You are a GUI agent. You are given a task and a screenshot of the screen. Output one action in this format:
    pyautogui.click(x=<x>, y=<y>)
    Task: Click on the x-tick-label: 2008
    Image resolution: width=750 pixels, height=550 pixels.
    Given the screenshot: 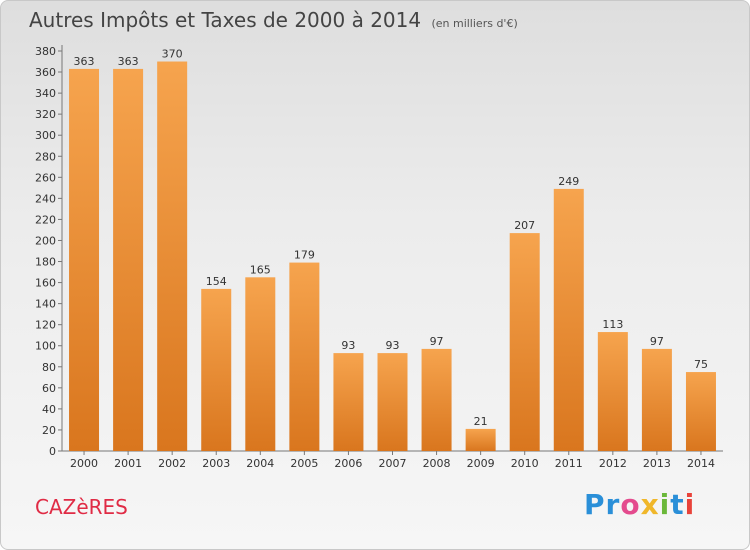 What is the action you would take?
    pyautogui.click(x=437, y=463)
    